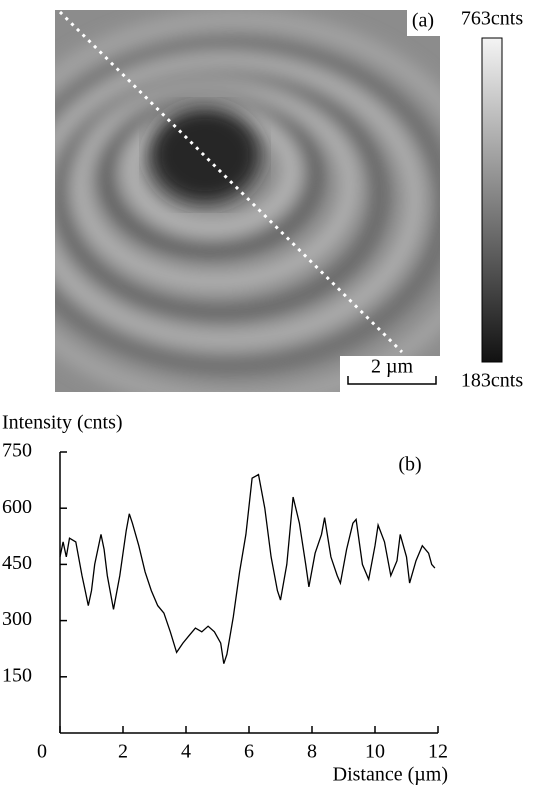 This screenshot has height=800, width=533. Describe the element at coordinates (17, 563) in the screenshot. I see `y-tick-label: 450` at that location.